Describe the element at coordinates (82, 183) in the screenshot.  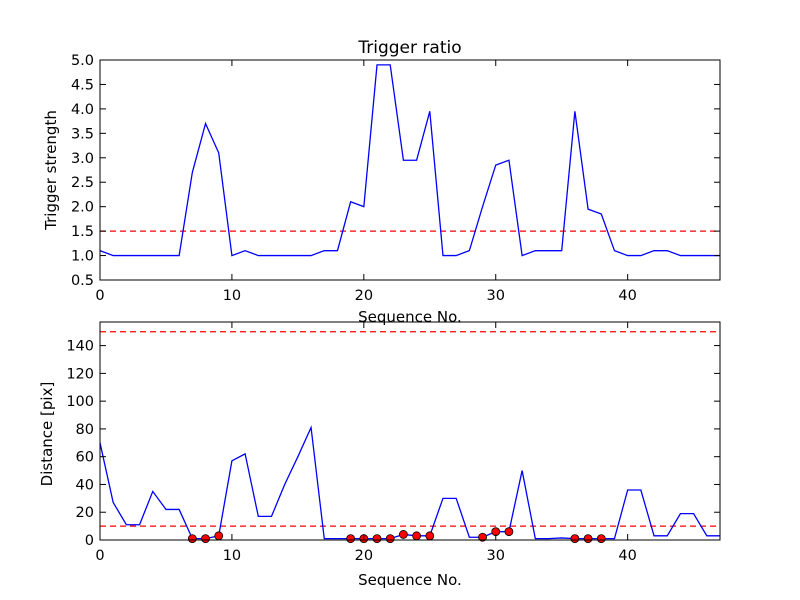
I see `y-tick-label: 2.5` at that location.